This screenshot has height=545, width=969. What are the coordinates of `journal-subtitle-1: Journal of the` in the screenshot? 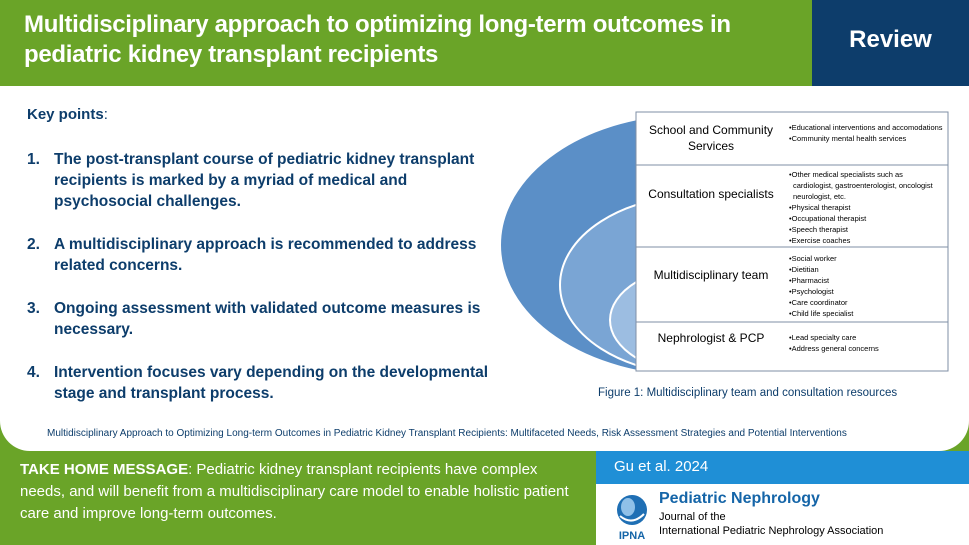 It's located at (692, 517).